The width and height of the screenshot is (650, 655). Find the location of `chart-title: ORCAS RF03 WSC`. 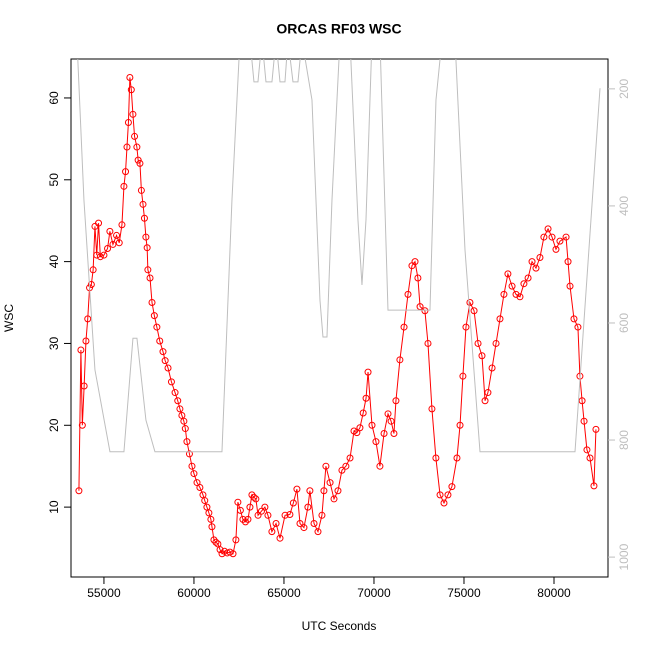

chart-title: ORCAS RF03 WSC is located at coordinates (338, 29).